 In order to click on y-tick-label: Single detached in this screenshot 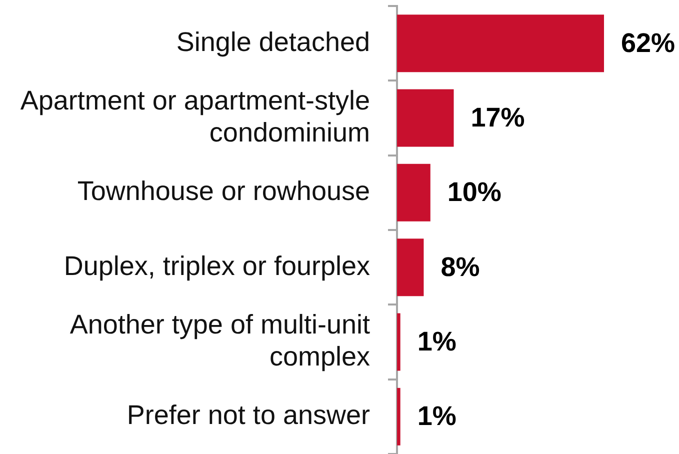, I will do `click(273, 41)`.